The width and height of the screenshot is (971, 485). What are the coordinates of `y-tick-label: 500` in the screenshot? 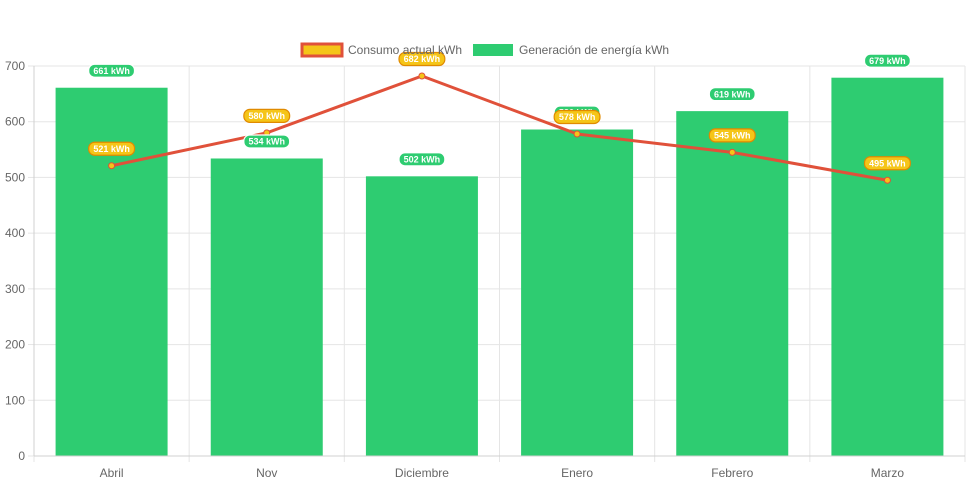 It's located at (15, 177).